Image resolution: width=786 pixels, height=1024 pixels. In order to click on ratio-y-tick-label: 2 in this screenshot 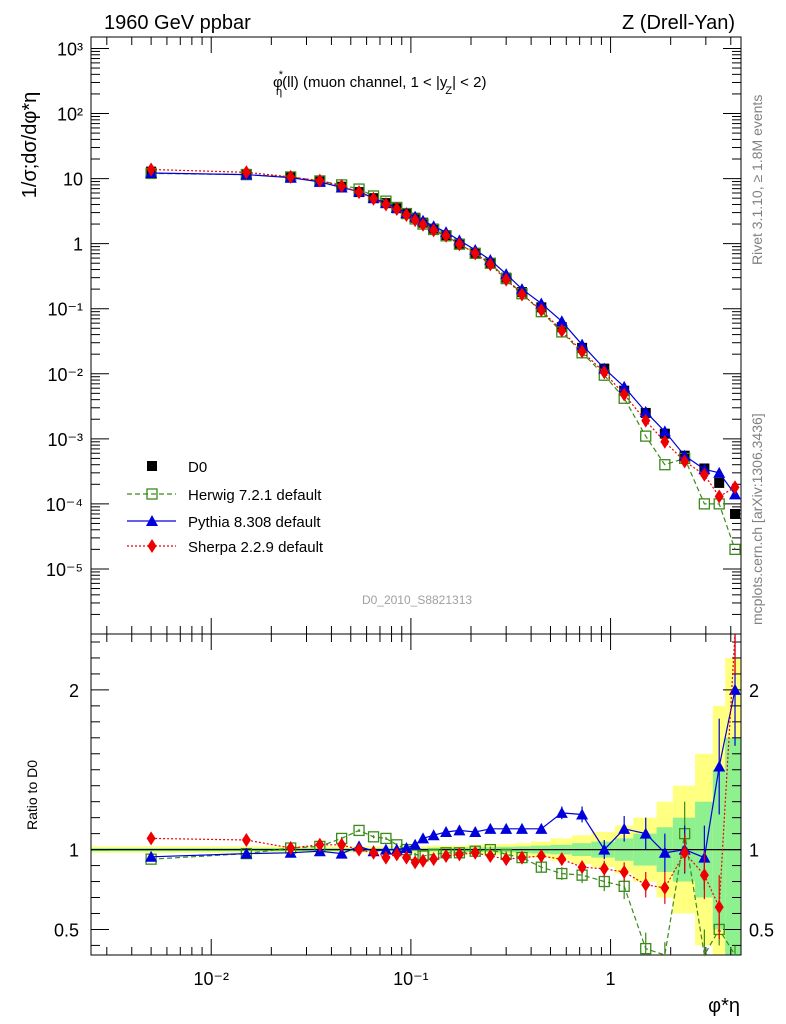, I will do `click(74, 691)`.